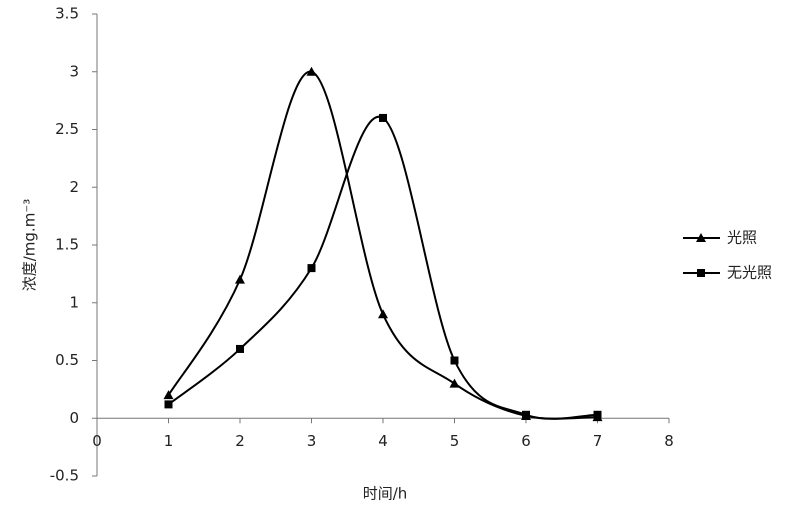  What do you see at coordinates (385, 494) in the screenshot?
I see `x-axis-label: 时间/h` at bounding box center [385, 494].